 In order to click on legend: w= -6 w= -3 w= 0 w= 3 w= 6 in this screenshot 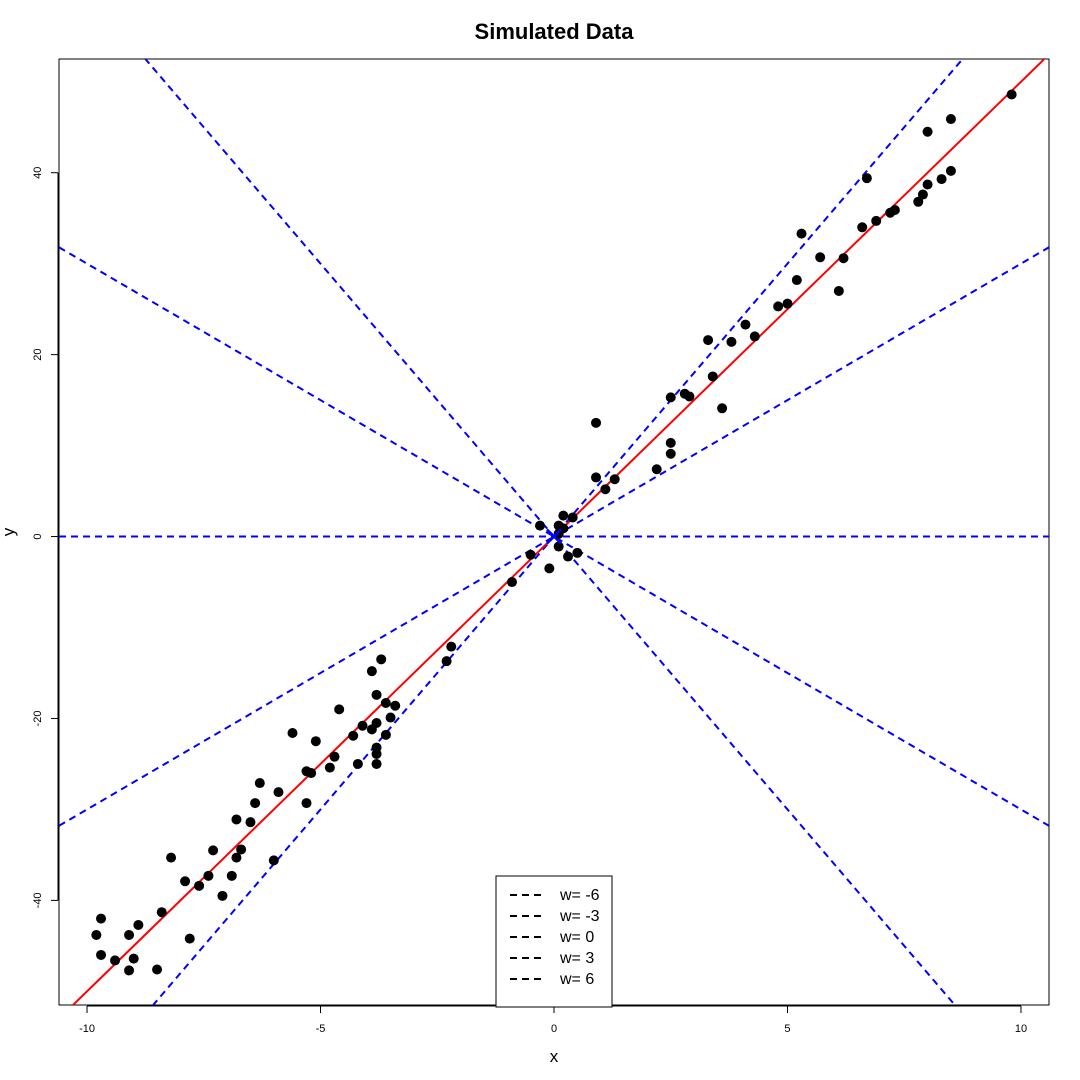, I will do `click(554, 941)`.